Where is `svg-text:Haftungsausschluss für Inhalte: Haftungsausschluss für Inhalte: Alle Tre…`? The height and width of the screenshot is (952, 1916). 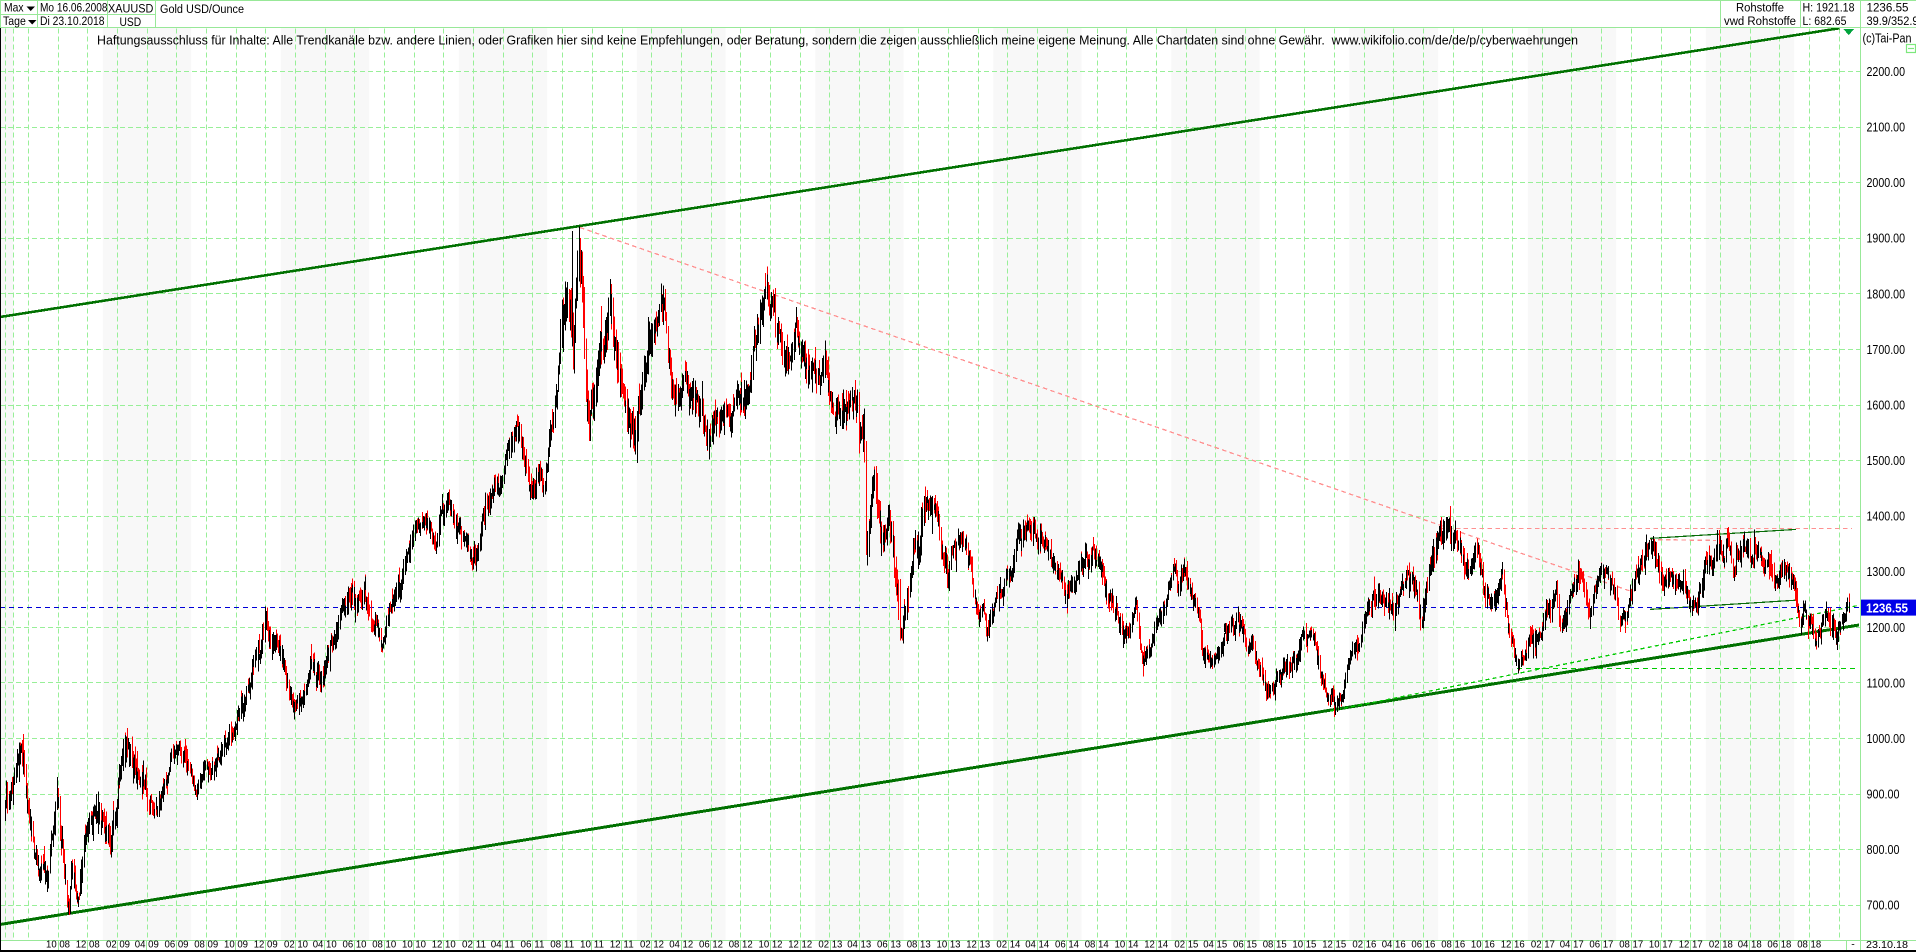
svg-text:Haftungsausschluss für Inhalte: Haftungsausschluss für Inhalte: Alle Tre… is located at coordinates (837, 39).